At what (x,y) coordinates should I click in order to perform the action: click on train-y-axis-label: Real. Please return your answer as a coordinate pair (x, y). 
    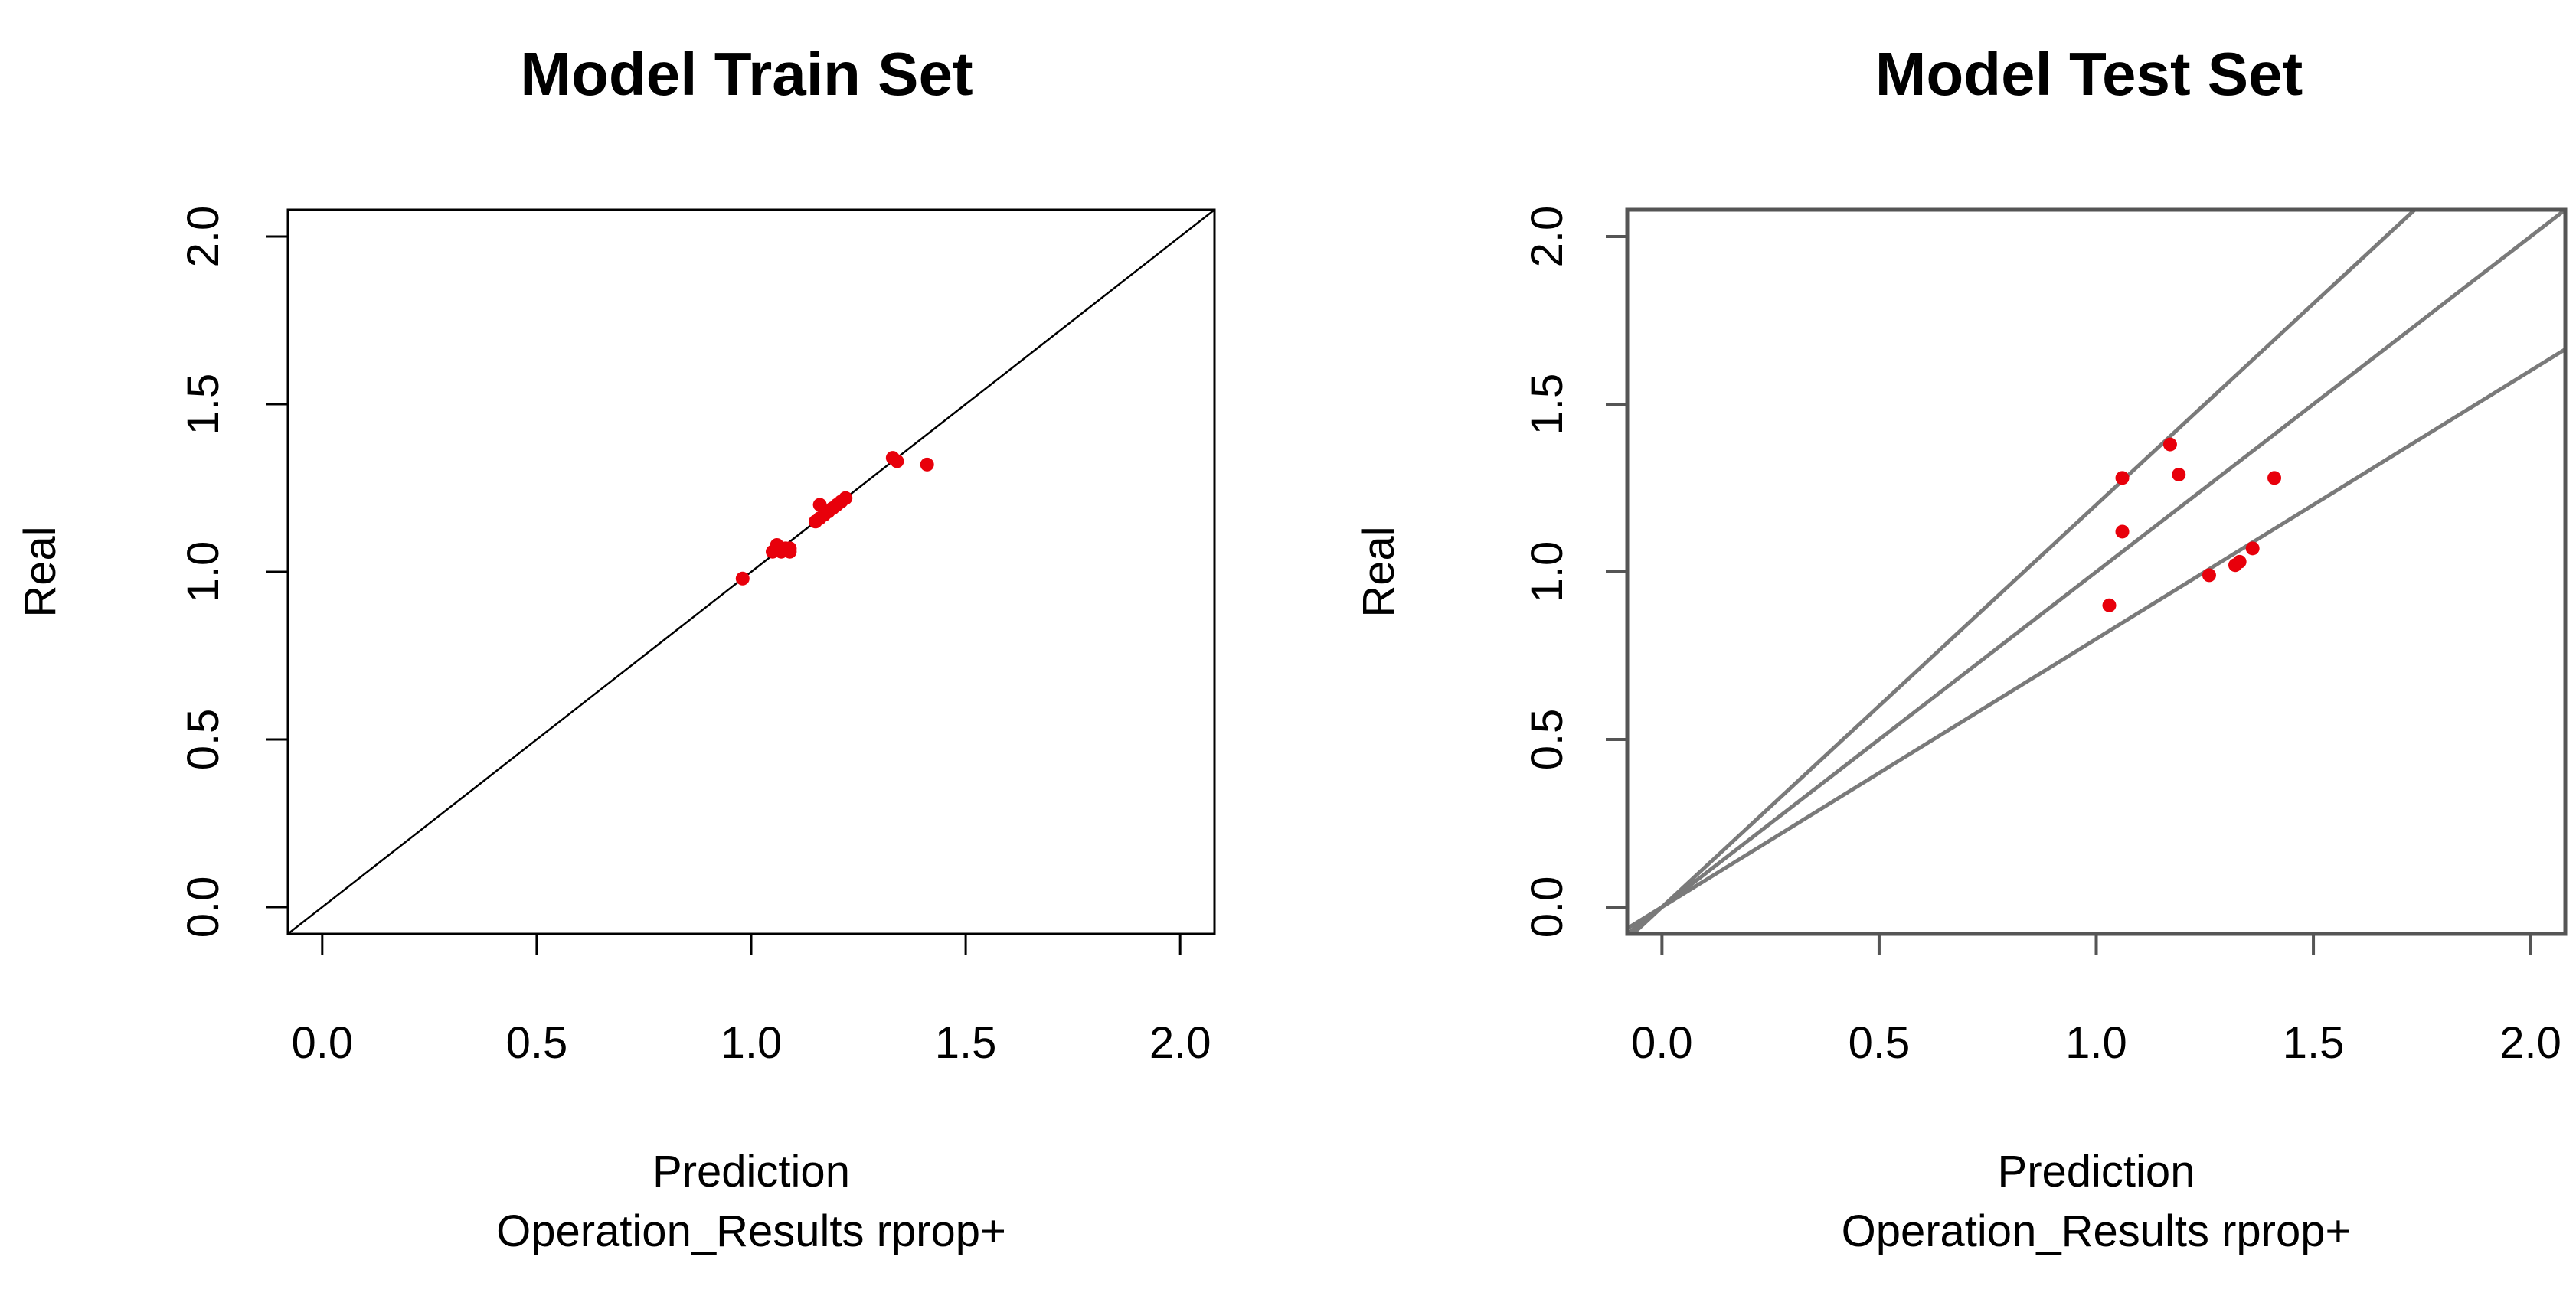
    Looking at the image, I should click on (40, 571).